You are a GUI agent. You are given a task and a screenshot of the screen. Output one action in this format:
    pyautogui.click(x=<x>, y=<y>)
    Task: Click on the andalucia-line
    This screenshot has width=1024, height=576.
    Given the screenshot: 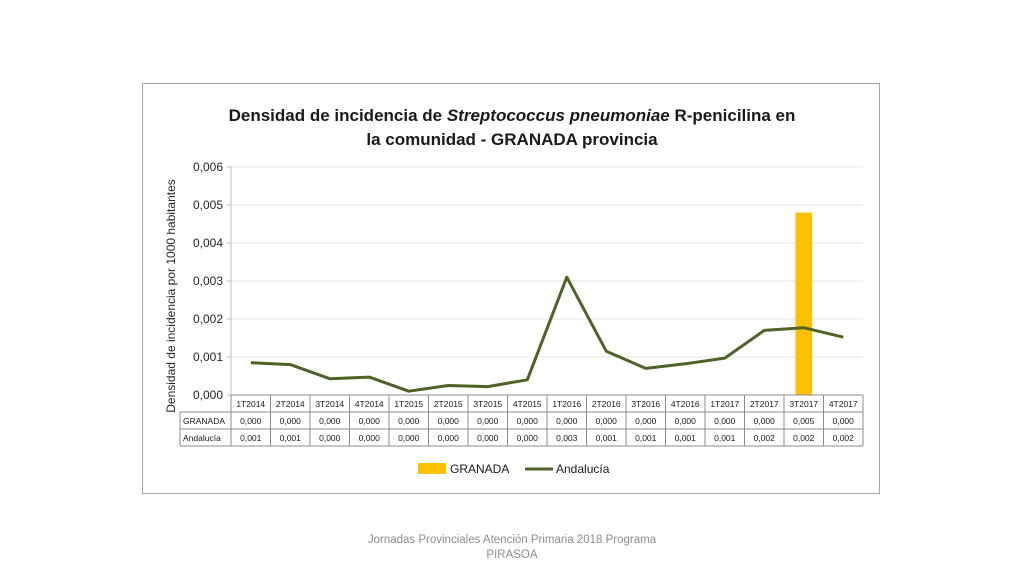 What is the action you would take?
    pyautogui.click(x=547, y=334)
    